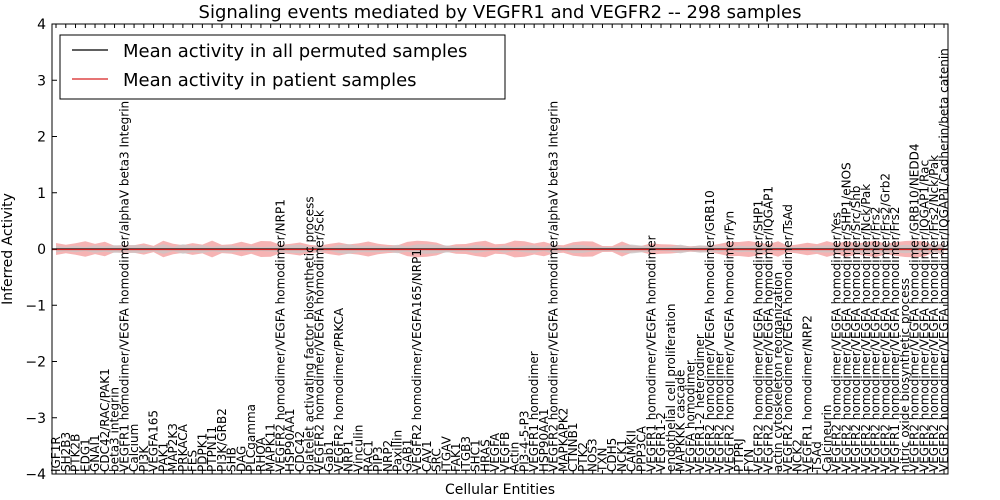 This screenshot has height=500, width=1000. What do you see at coordinates (66, 452) in the screenshot?
I see `x-tick-label: SH2B3` at bounding box center [66, 452].